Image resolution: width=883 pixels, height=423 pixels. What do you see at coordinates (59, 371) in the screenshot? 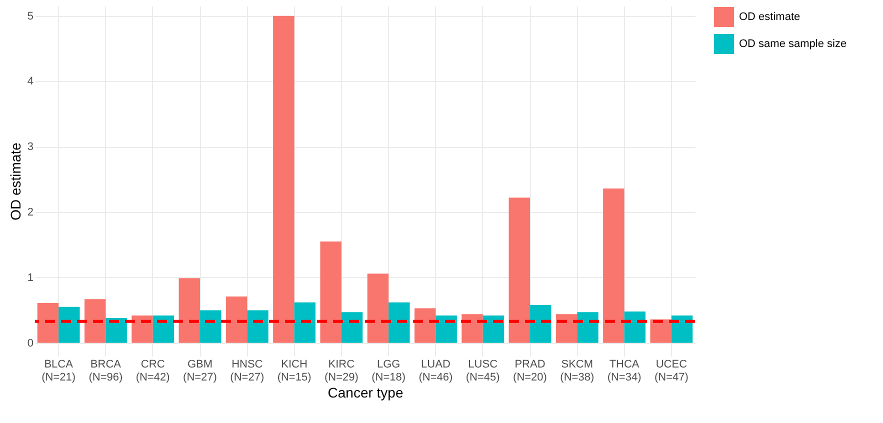
I see `x-tick-label: BLCA (N=21)` at bounding box center [59, 371].